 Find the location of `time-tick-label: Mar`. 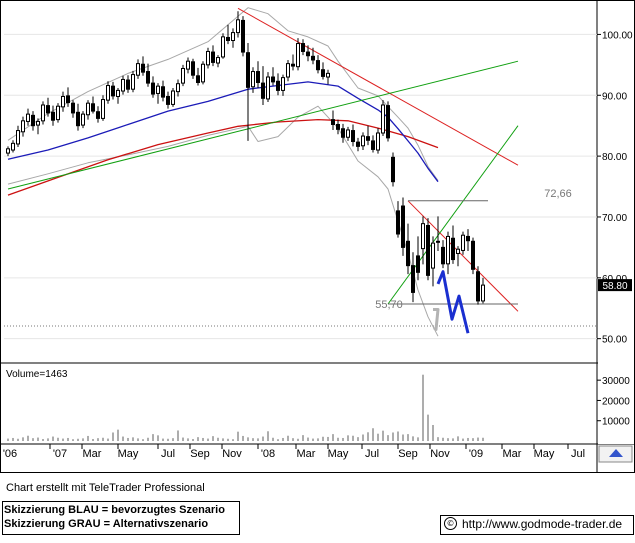

time-tick-label: Mar is located at coordinates (306, 454).